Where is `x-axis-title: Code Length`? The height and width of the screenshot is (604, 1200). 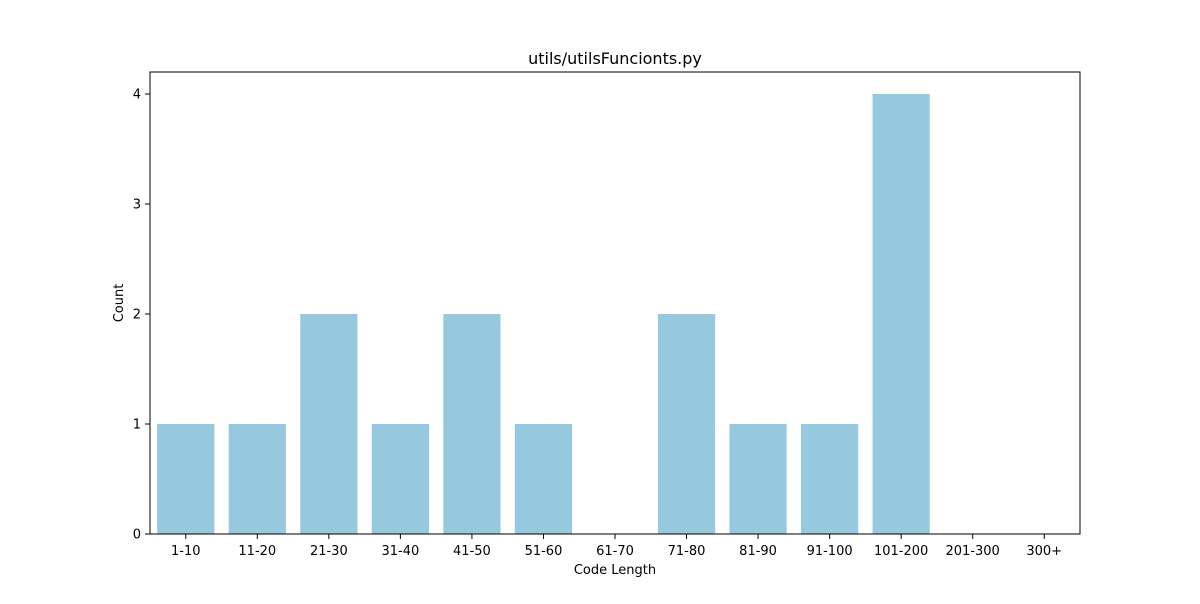 x-axis-title: Code Length is located at coordinates (615, 570).